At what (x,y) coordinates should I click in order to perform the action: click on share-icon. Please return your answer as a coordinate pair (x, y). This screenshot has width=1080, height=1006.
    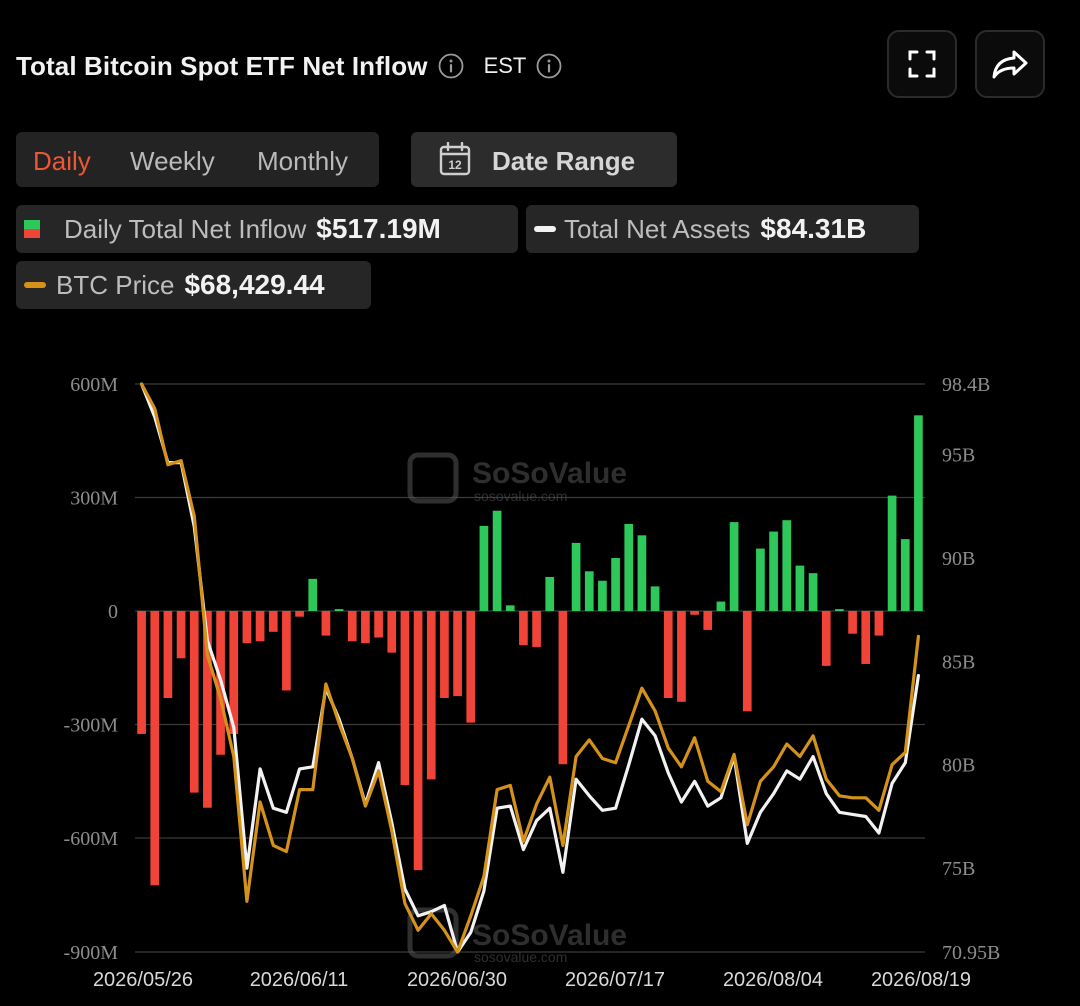
    Looking at the image, I should click on (1010, 64).